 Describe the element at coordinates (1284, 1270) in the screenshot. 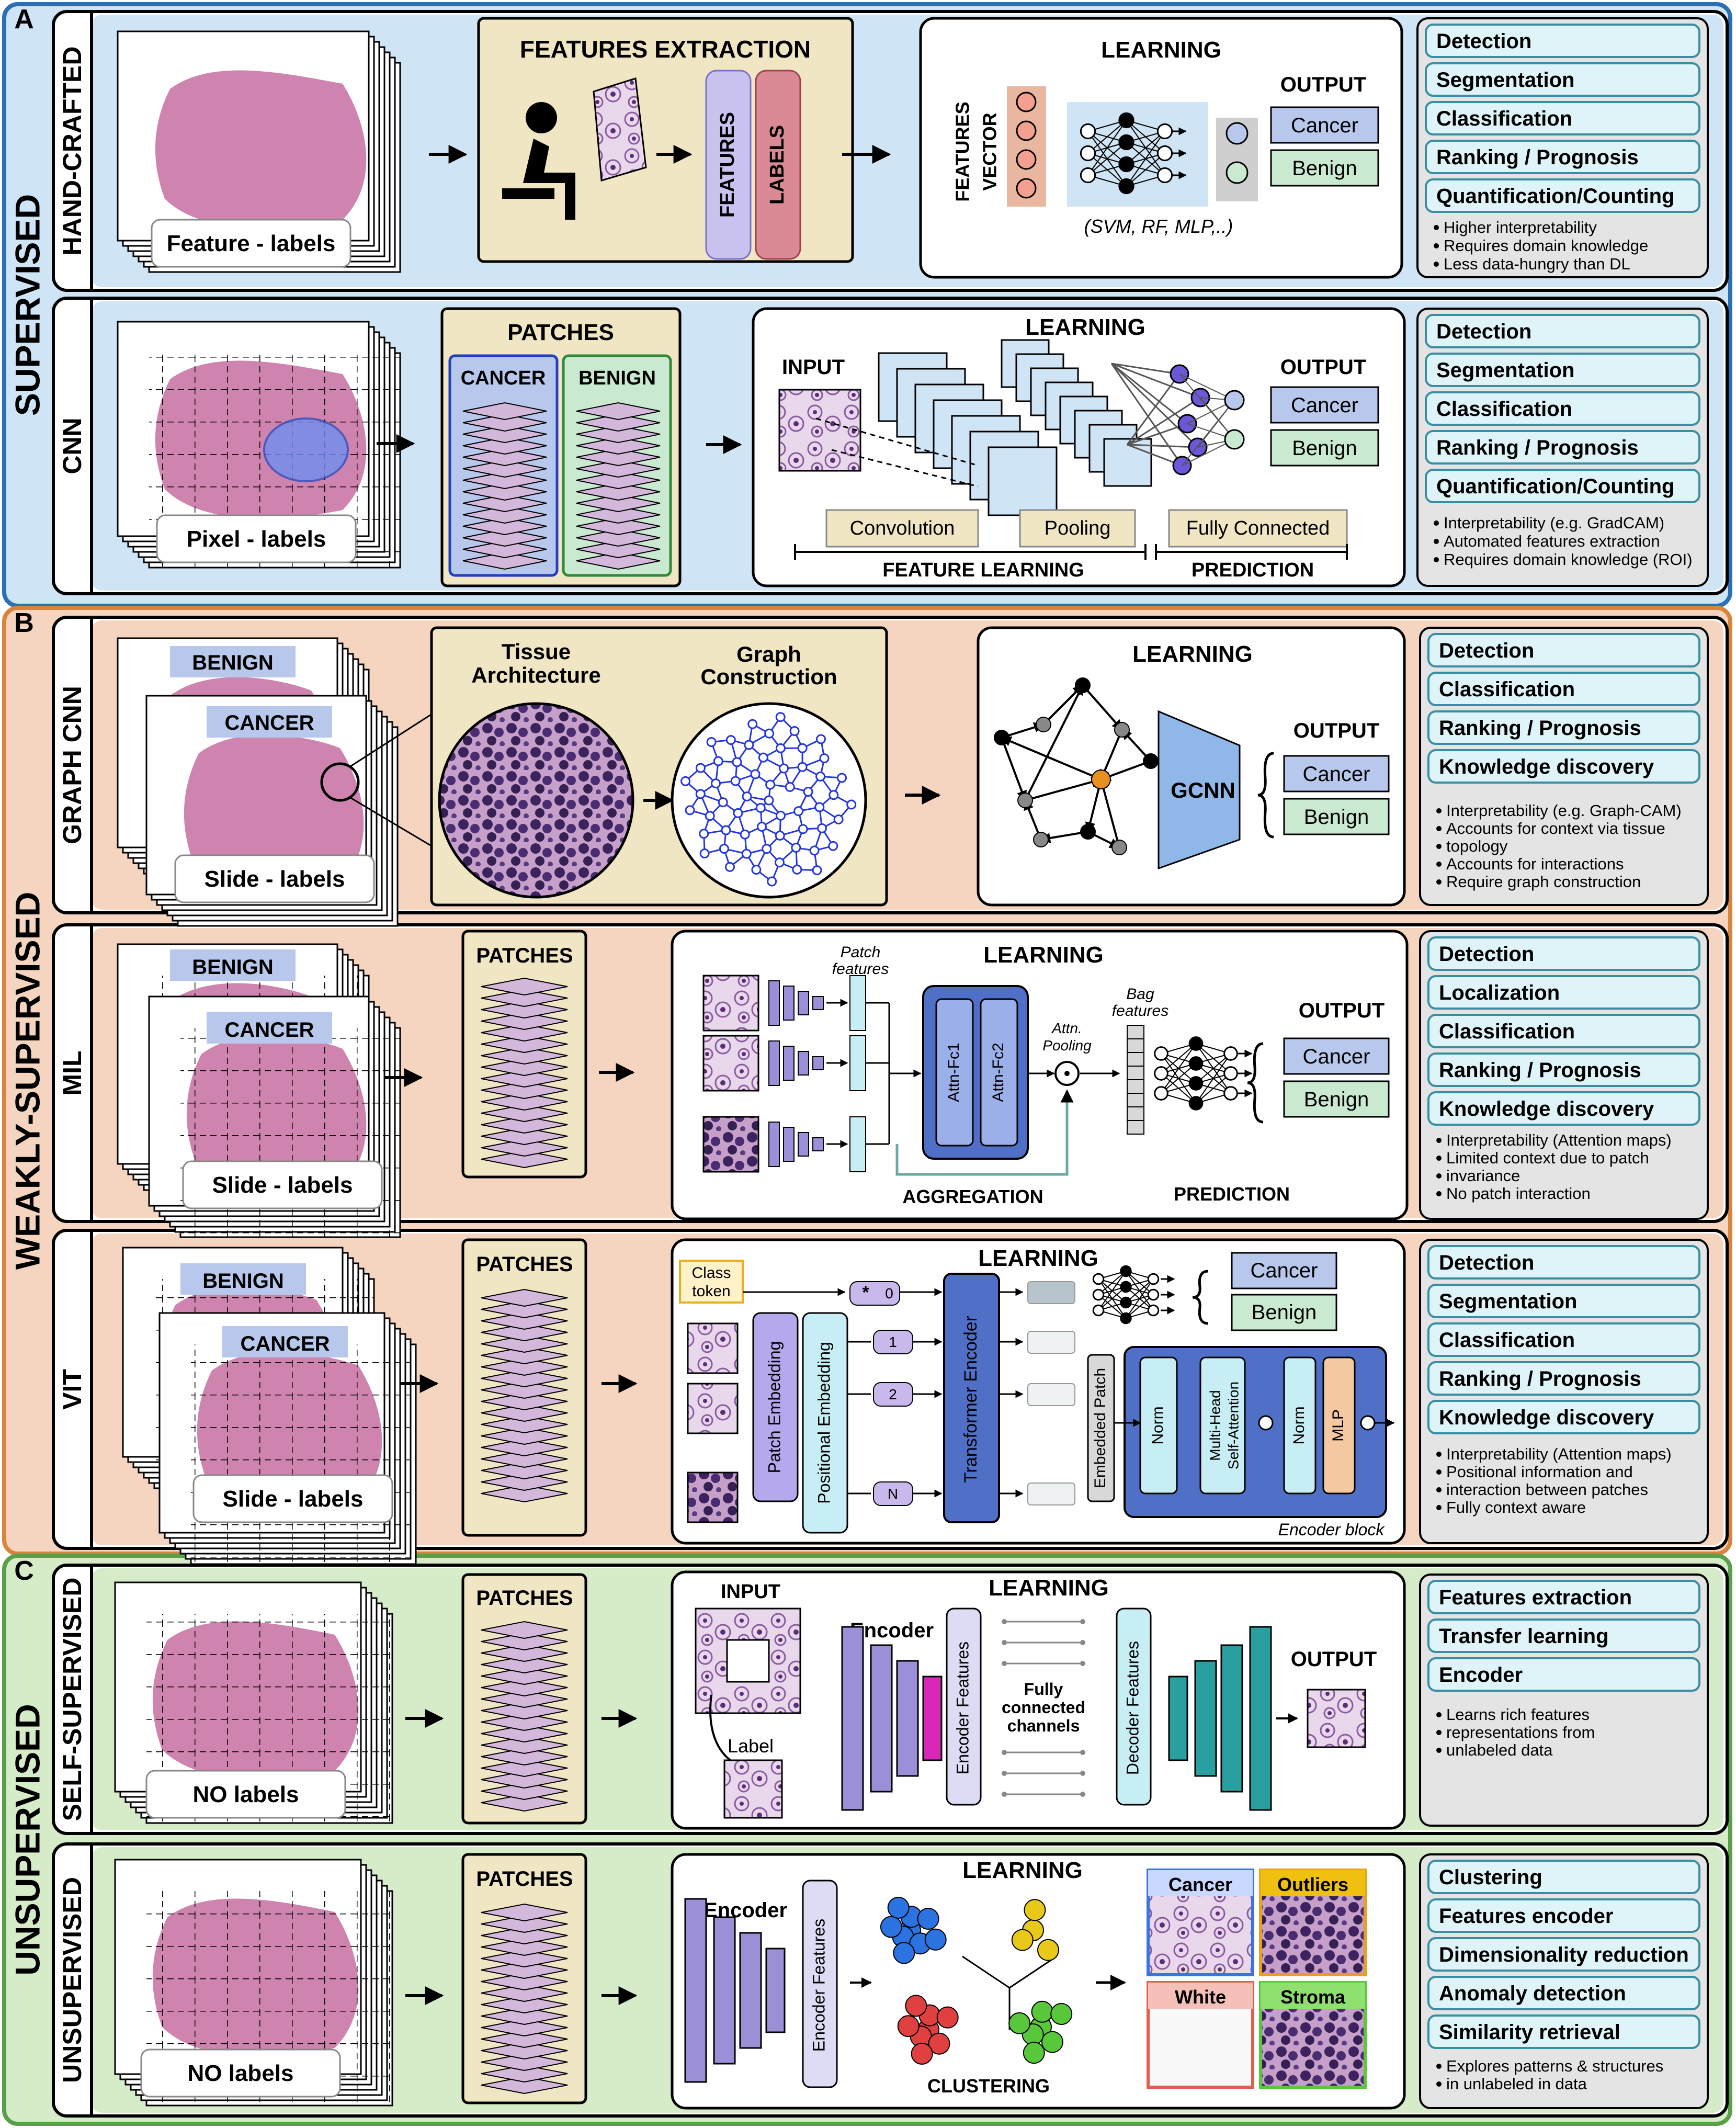

I see `output-cancer` at that location.